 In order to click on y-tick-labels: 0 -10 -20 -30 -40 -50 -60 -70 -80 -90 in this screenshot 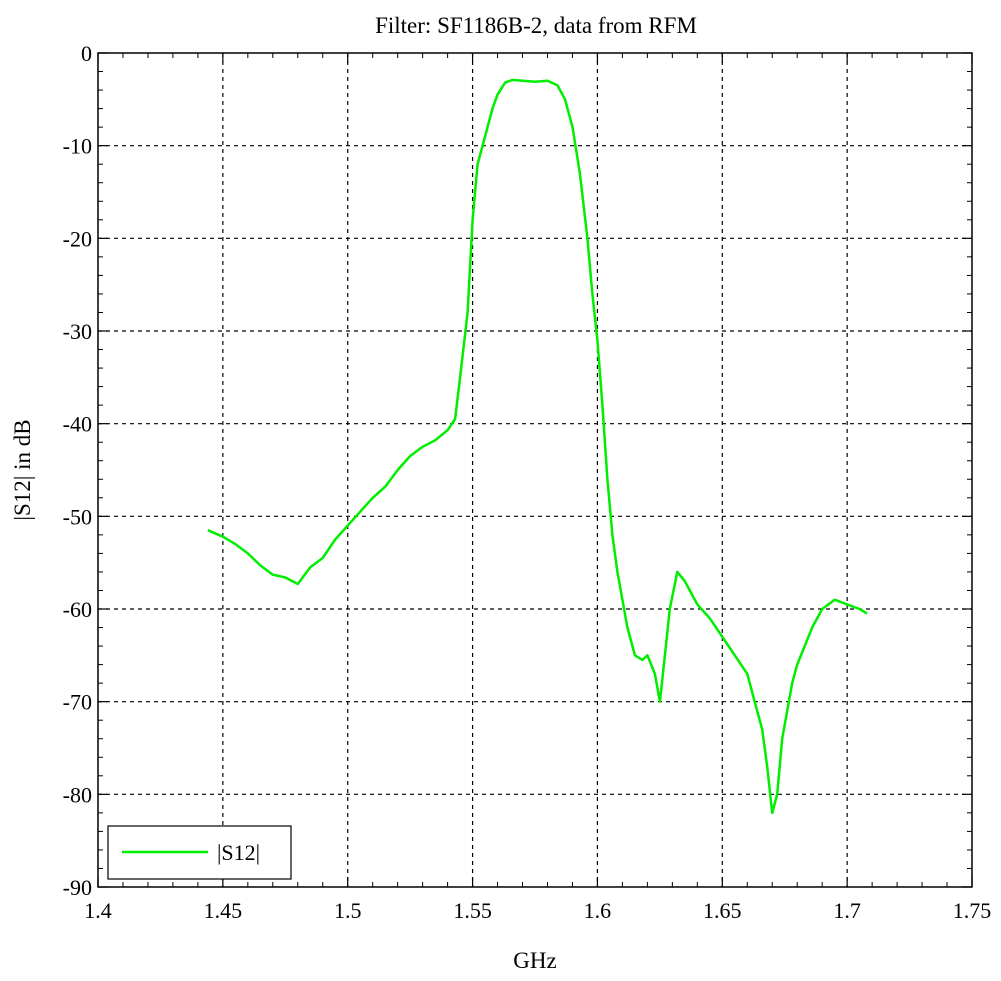, I will do `click(77, 470)`.